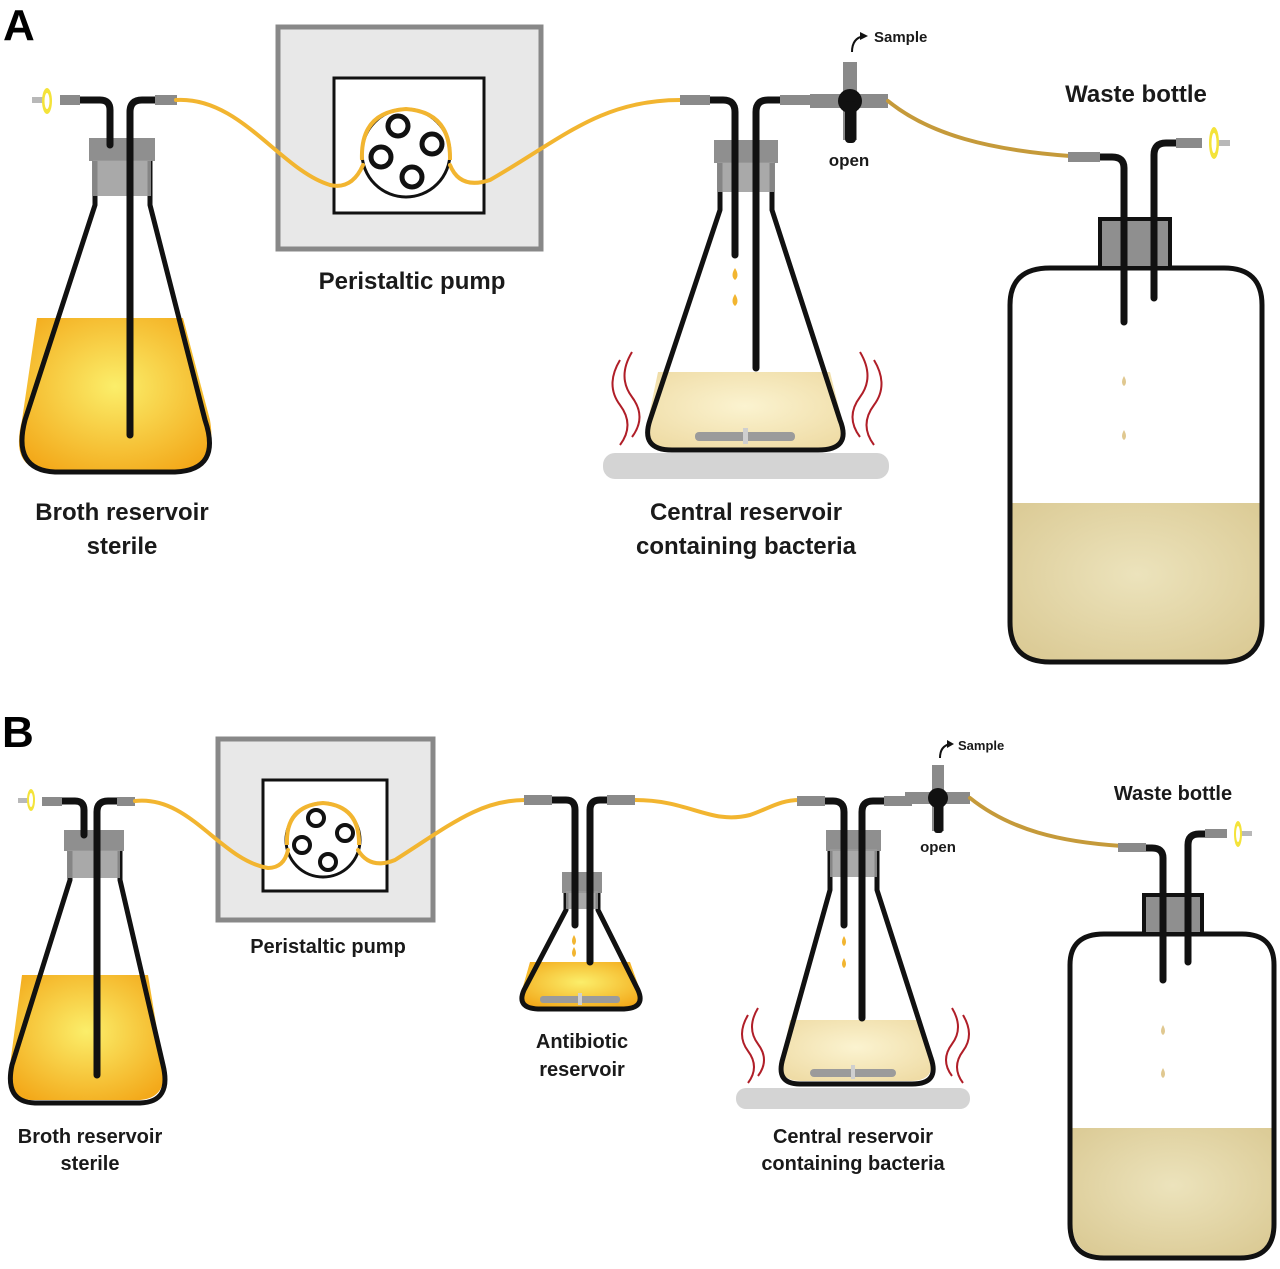 The width and height of the screenshot is (1280, 1269). What do you see at coordinates (582, 1042) in the screenshot?
I see `antibiotic-label-line1-b: Antibiotic` at bounding box center [582, 1042].